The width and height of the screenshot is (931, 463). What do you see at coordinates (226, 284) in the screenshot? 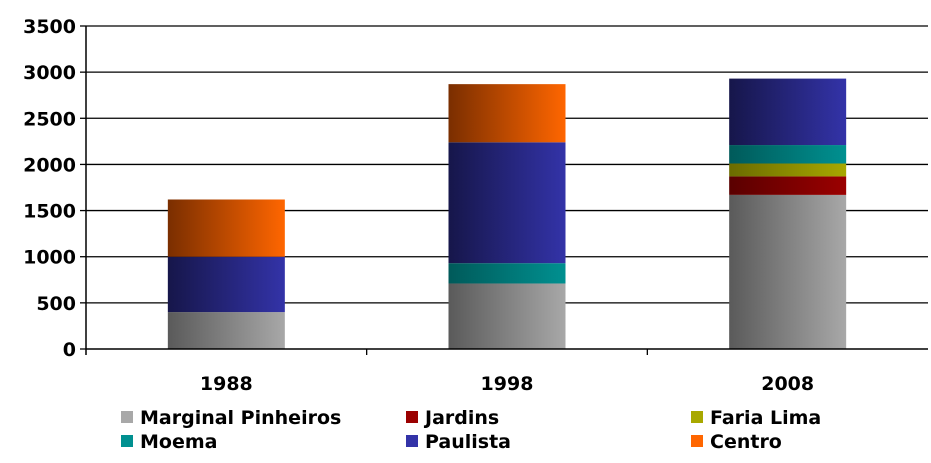
I see `bar-segment-paulista-1988` at bounding box center [226, 284].